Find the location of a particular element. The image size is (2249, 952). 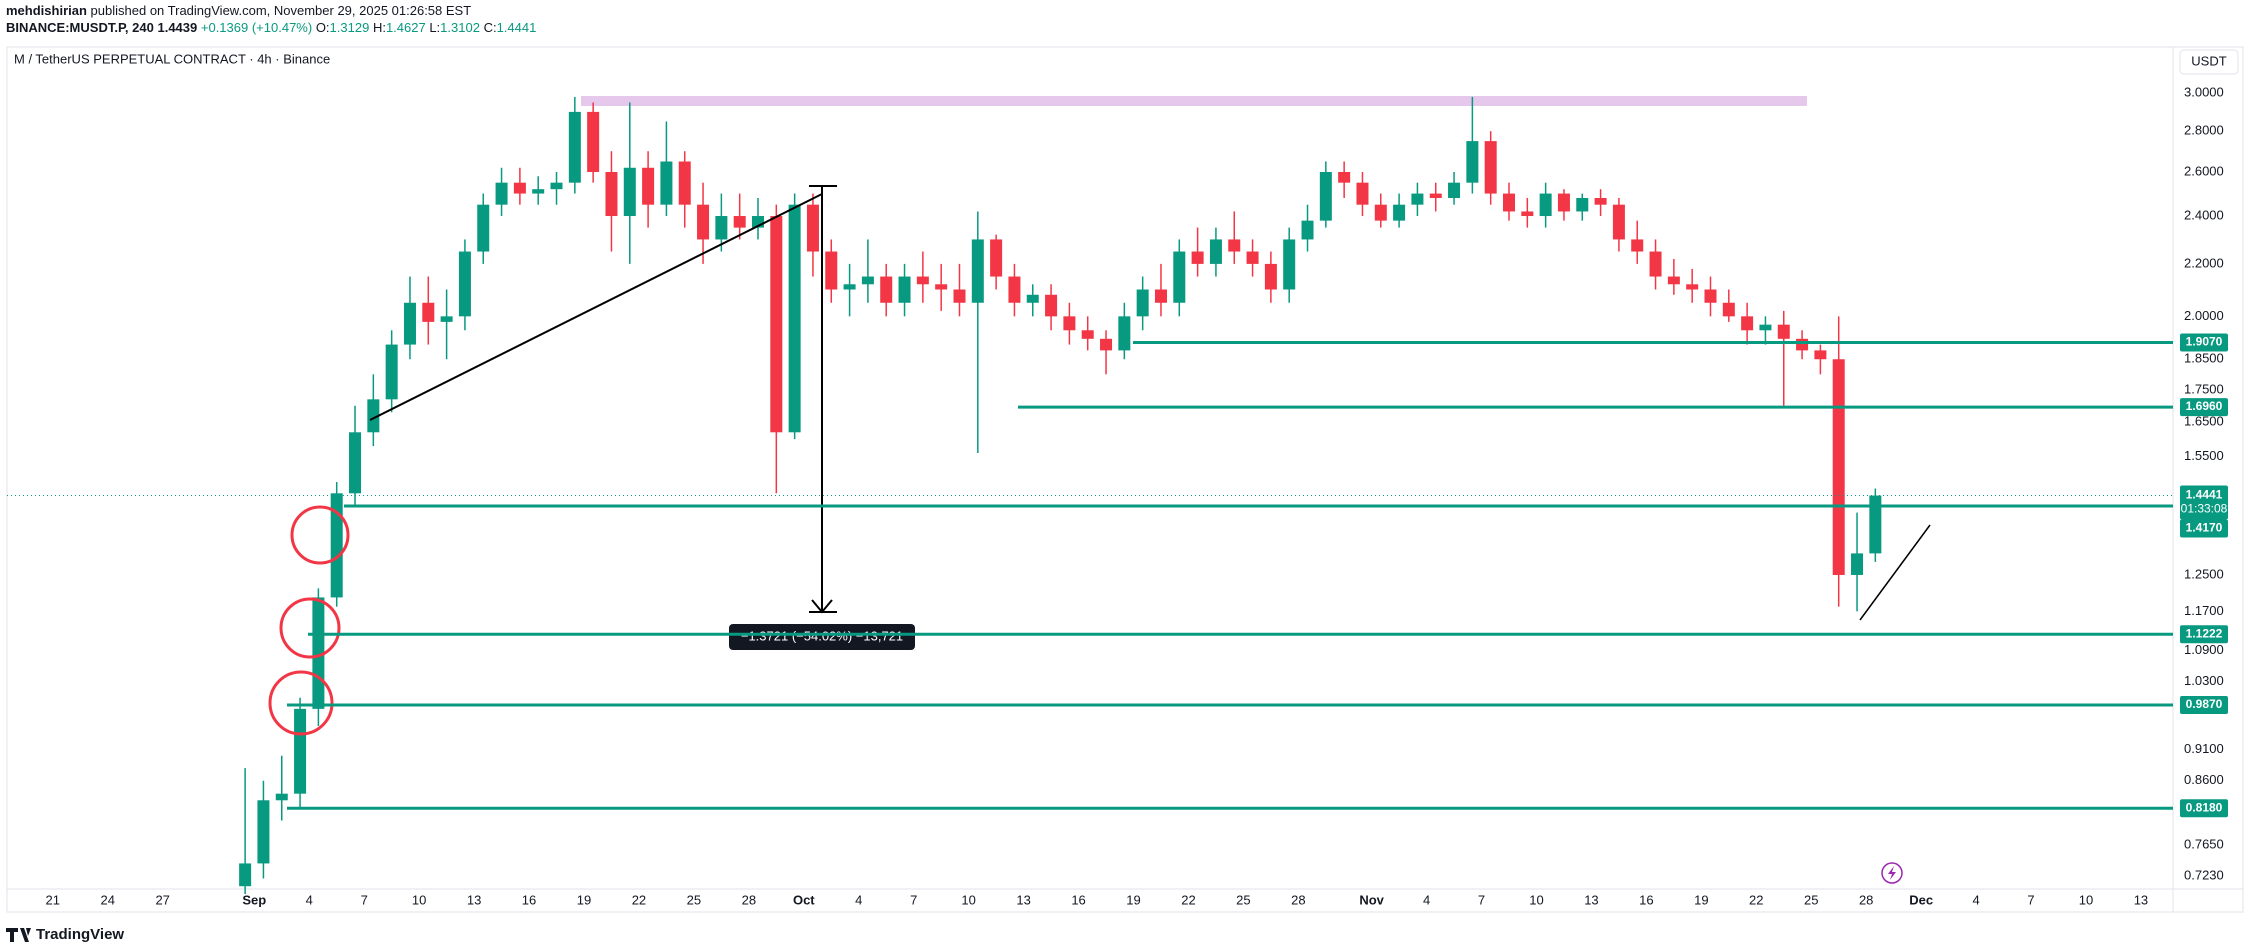

event-icon is located at coordinates (1892, 873).